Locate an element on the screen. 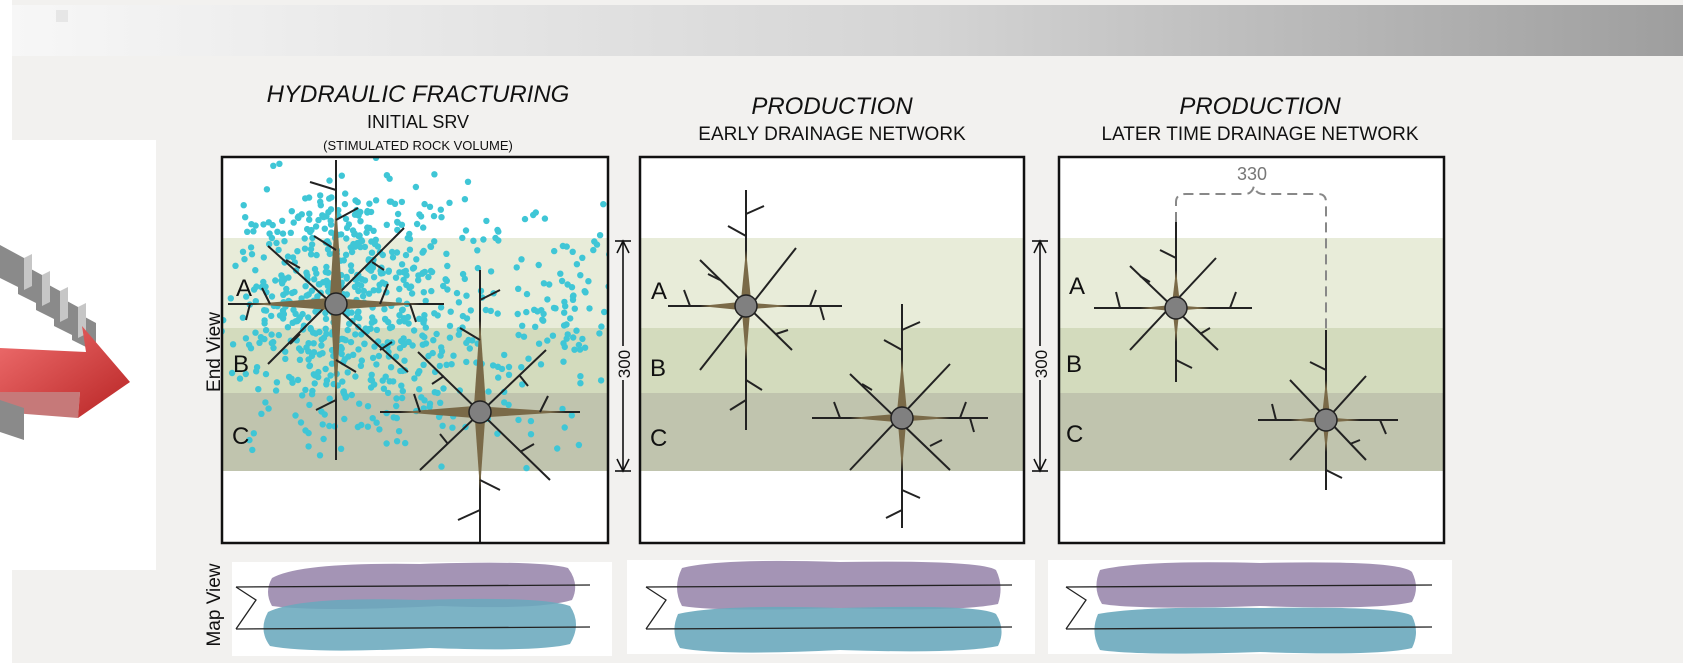 The width and height of the screenshot is (1683, 668). panel3-layer-b is located at coordinates (1251, 360).